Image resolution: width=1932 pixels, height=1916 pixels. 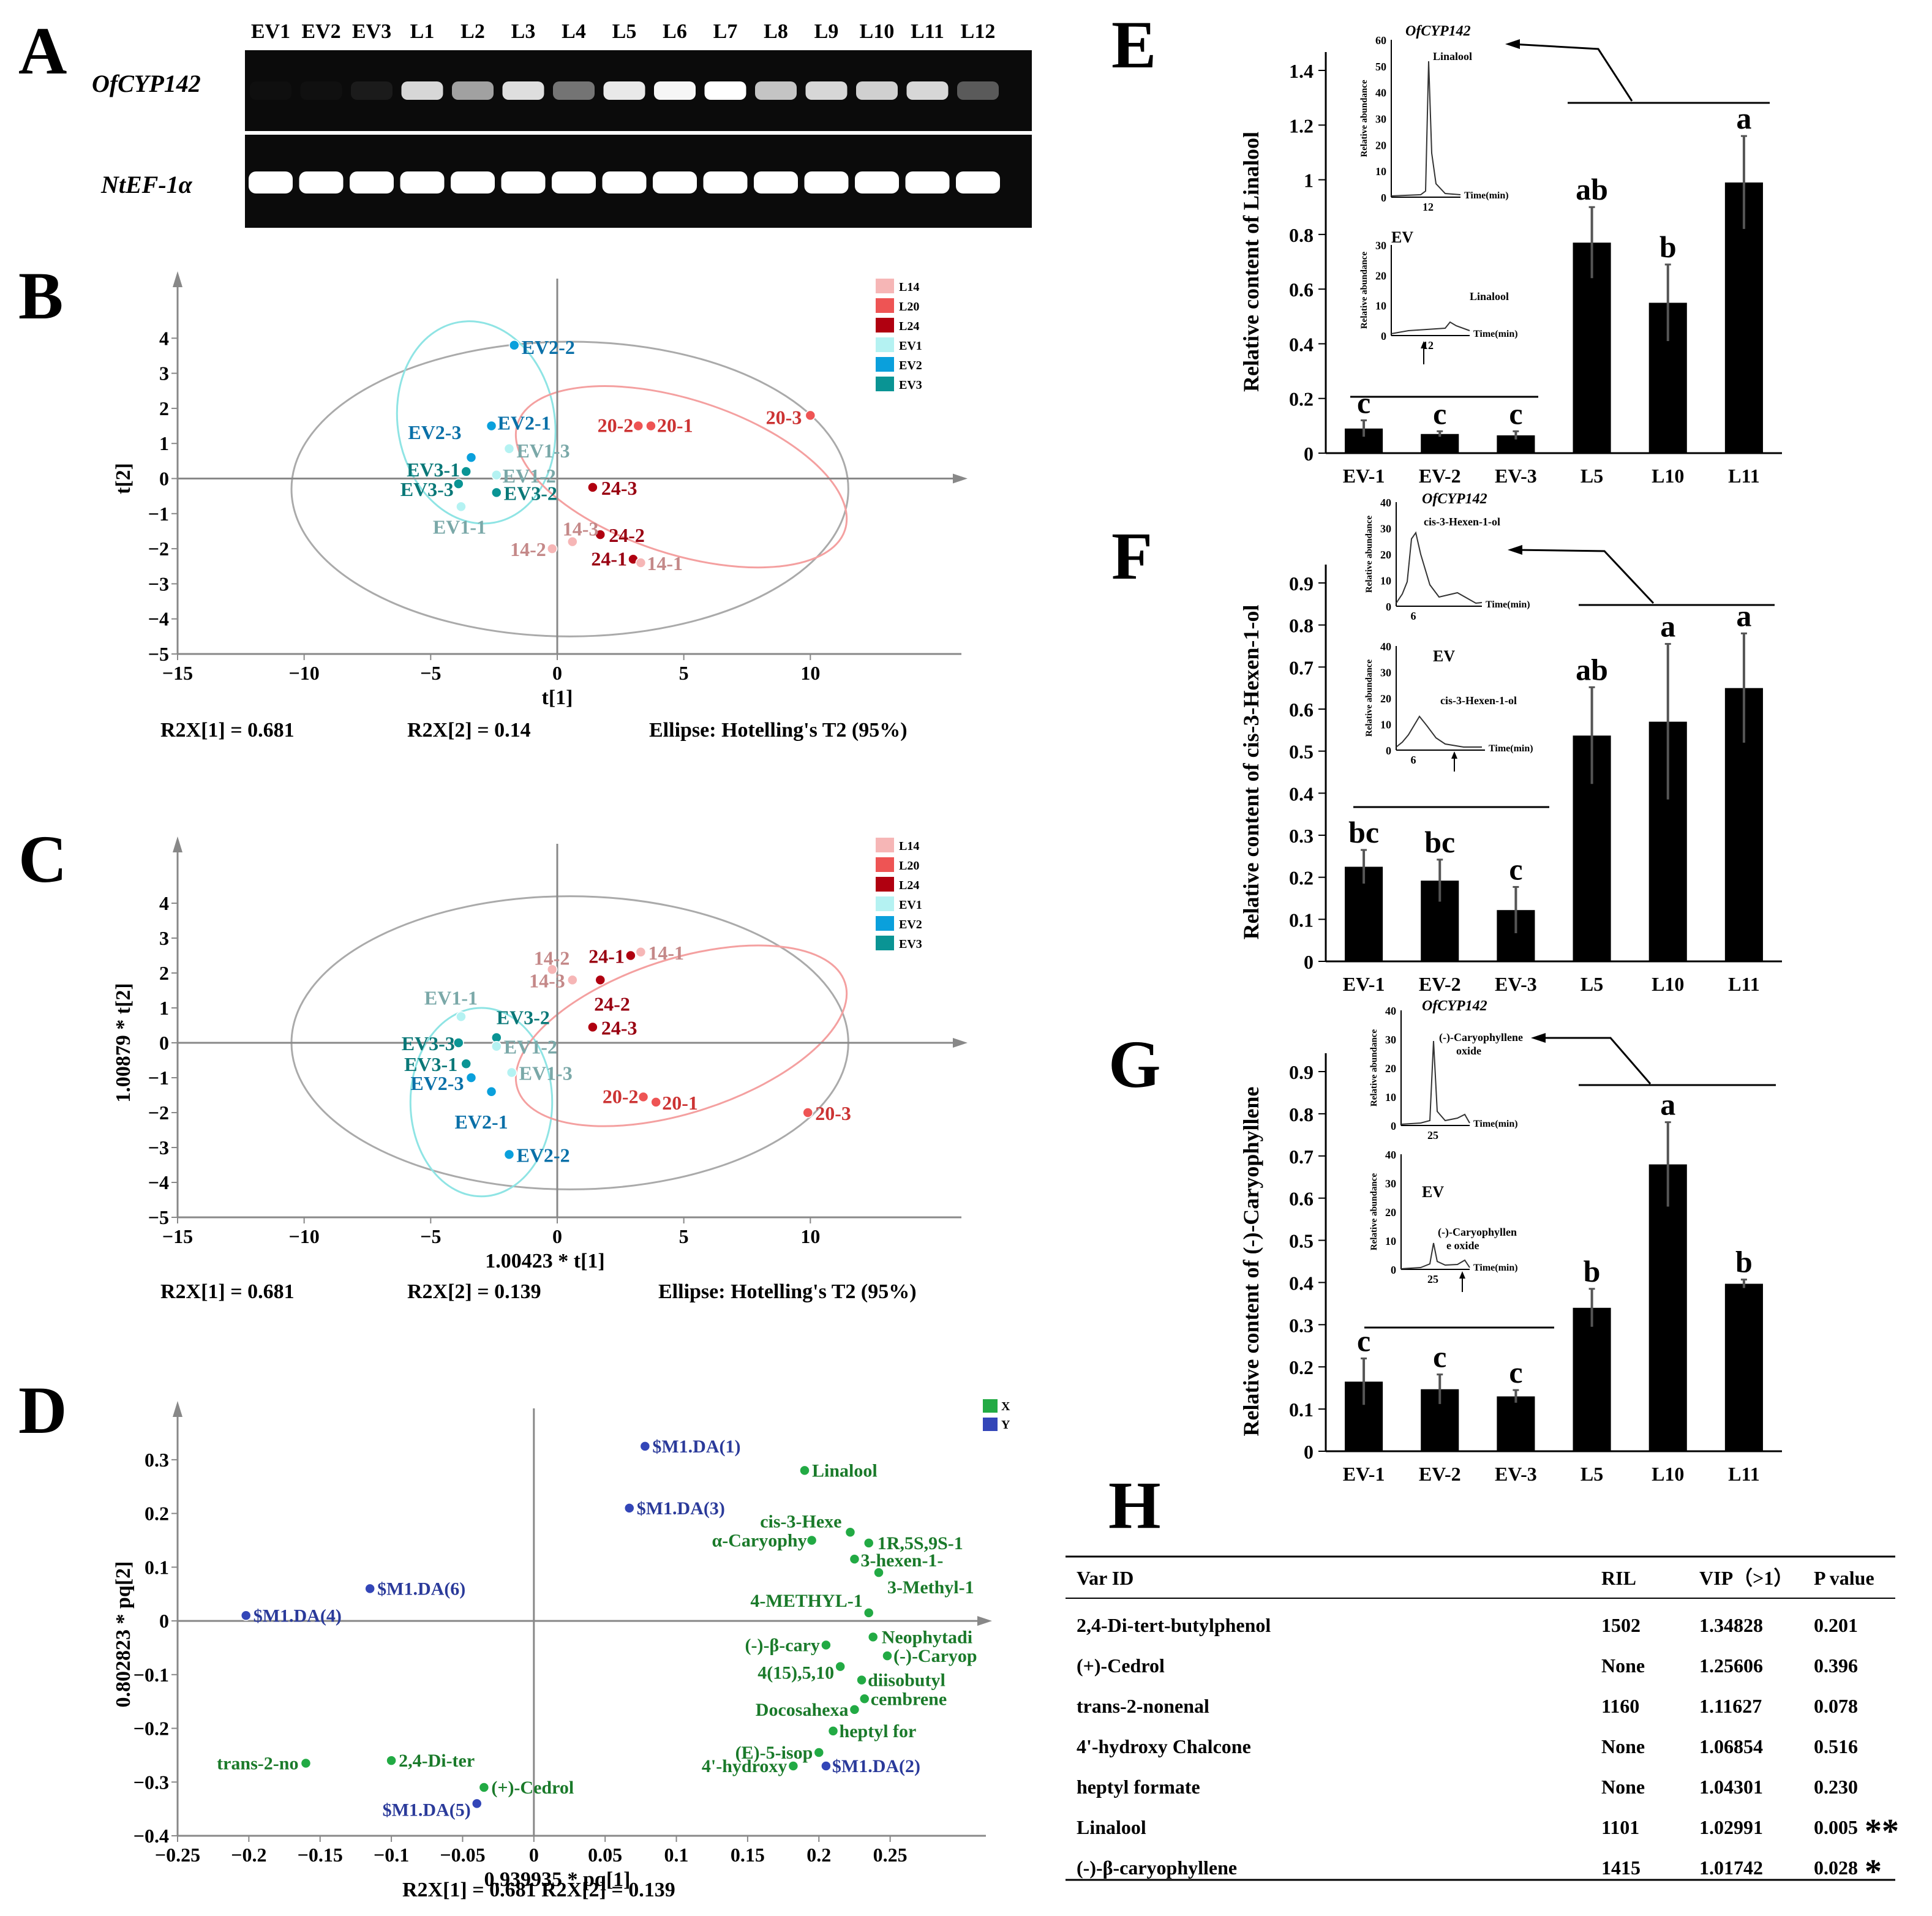 I want to click on y-tick-label: −1, so click(x=158, y=1078).